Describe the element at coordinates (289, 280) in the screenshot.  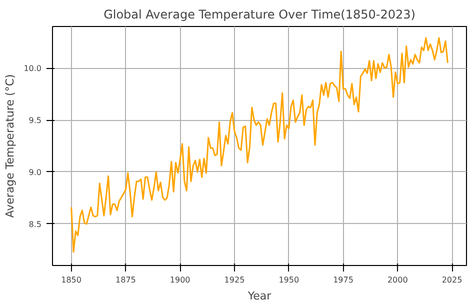
I see `x-tick-label: 1950` at that location.